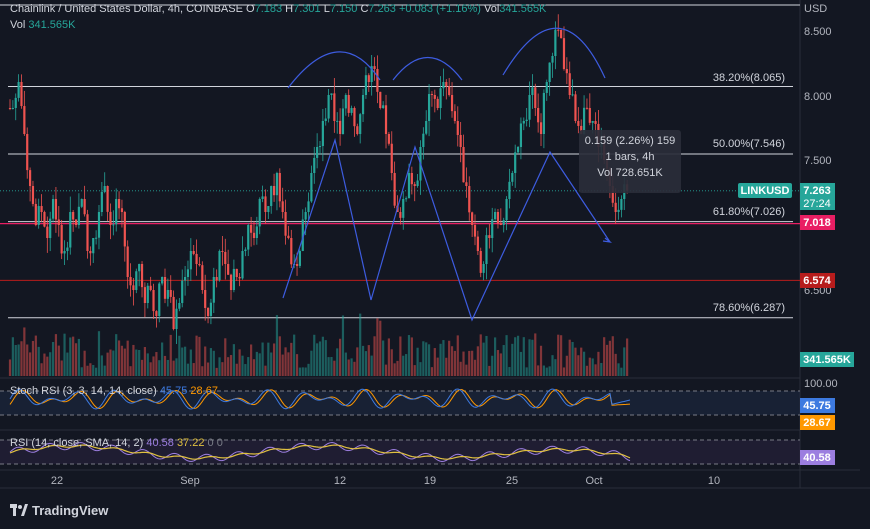  What do you see at coordinates (289, 9) in the screenshot?
I see `high-label: H` at bounding box center [289, 9].